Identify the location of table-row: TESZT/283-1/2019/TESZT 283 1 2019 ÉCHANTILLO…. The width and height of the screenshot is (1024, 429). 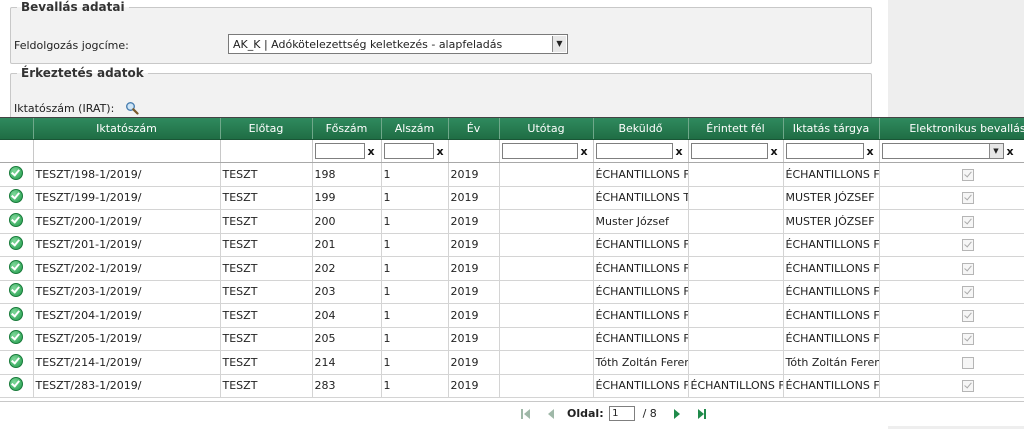
(512, 386).